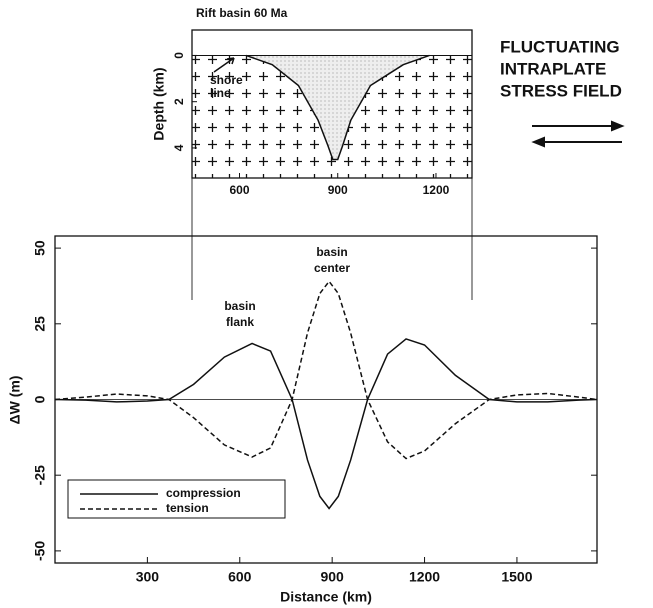 The image size is (653, 608). What do you see at coordinates (159, 103) in the screenshot?
I see `y-axis-title: Depth (km)` at bounding box center [159, 103].